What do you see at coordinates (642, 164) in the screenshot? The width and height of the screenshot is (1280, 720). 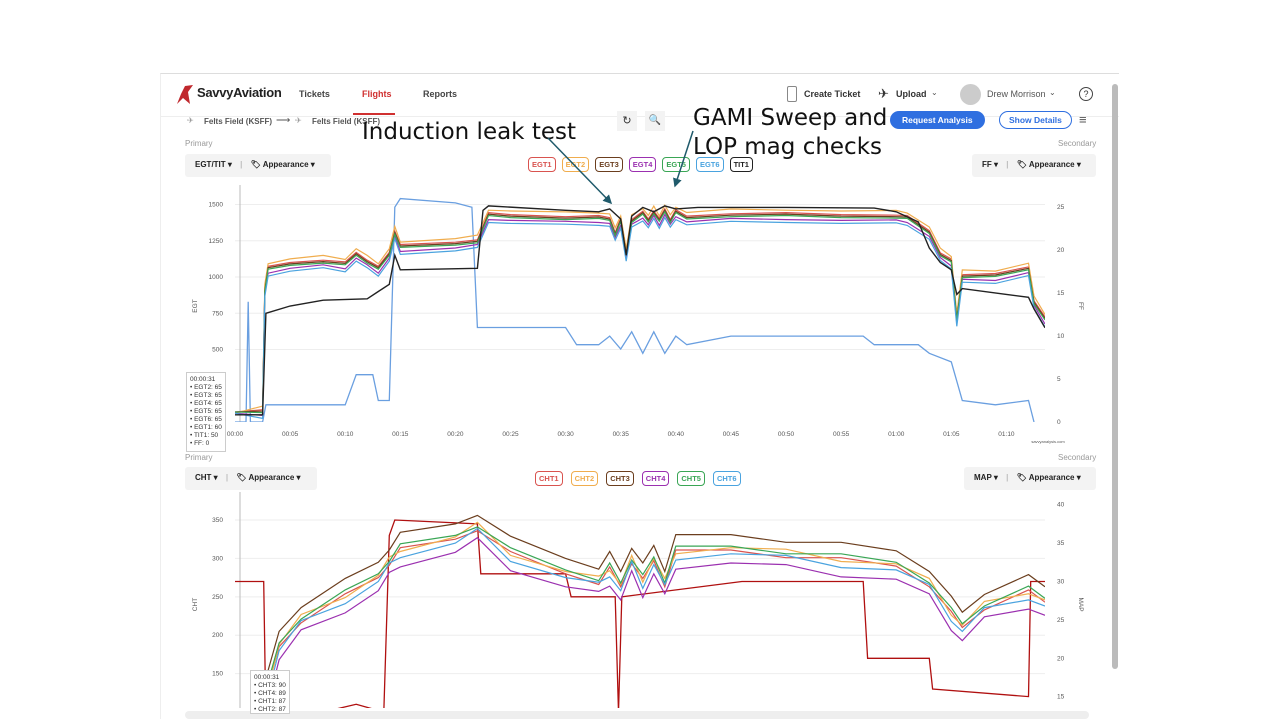 I see `legend-chip-egt4: EGT4` at bounding box center [642, 164].